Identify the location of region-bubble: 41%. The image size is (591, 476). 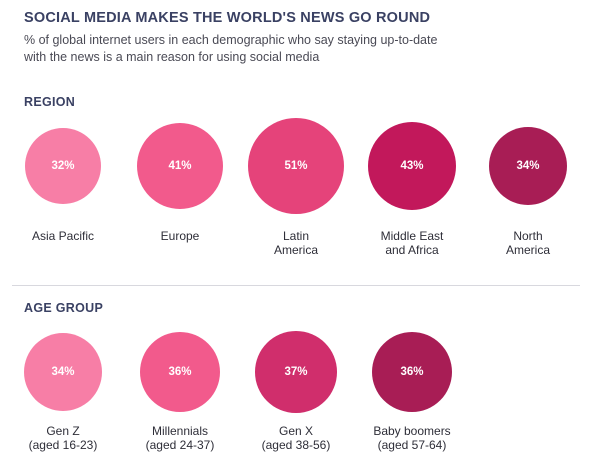
(180, 166).